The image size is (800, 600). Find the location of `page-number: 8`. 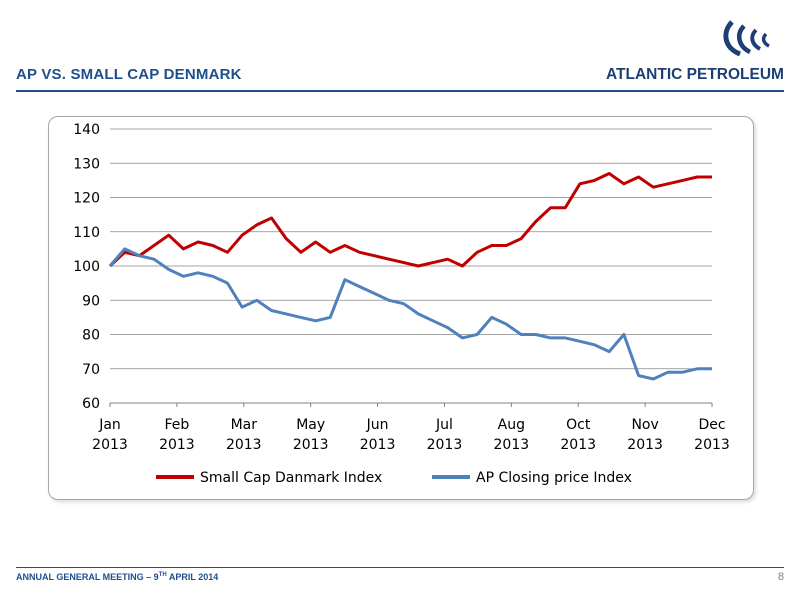

page-number: 8 is located at coordinates (780, 577).